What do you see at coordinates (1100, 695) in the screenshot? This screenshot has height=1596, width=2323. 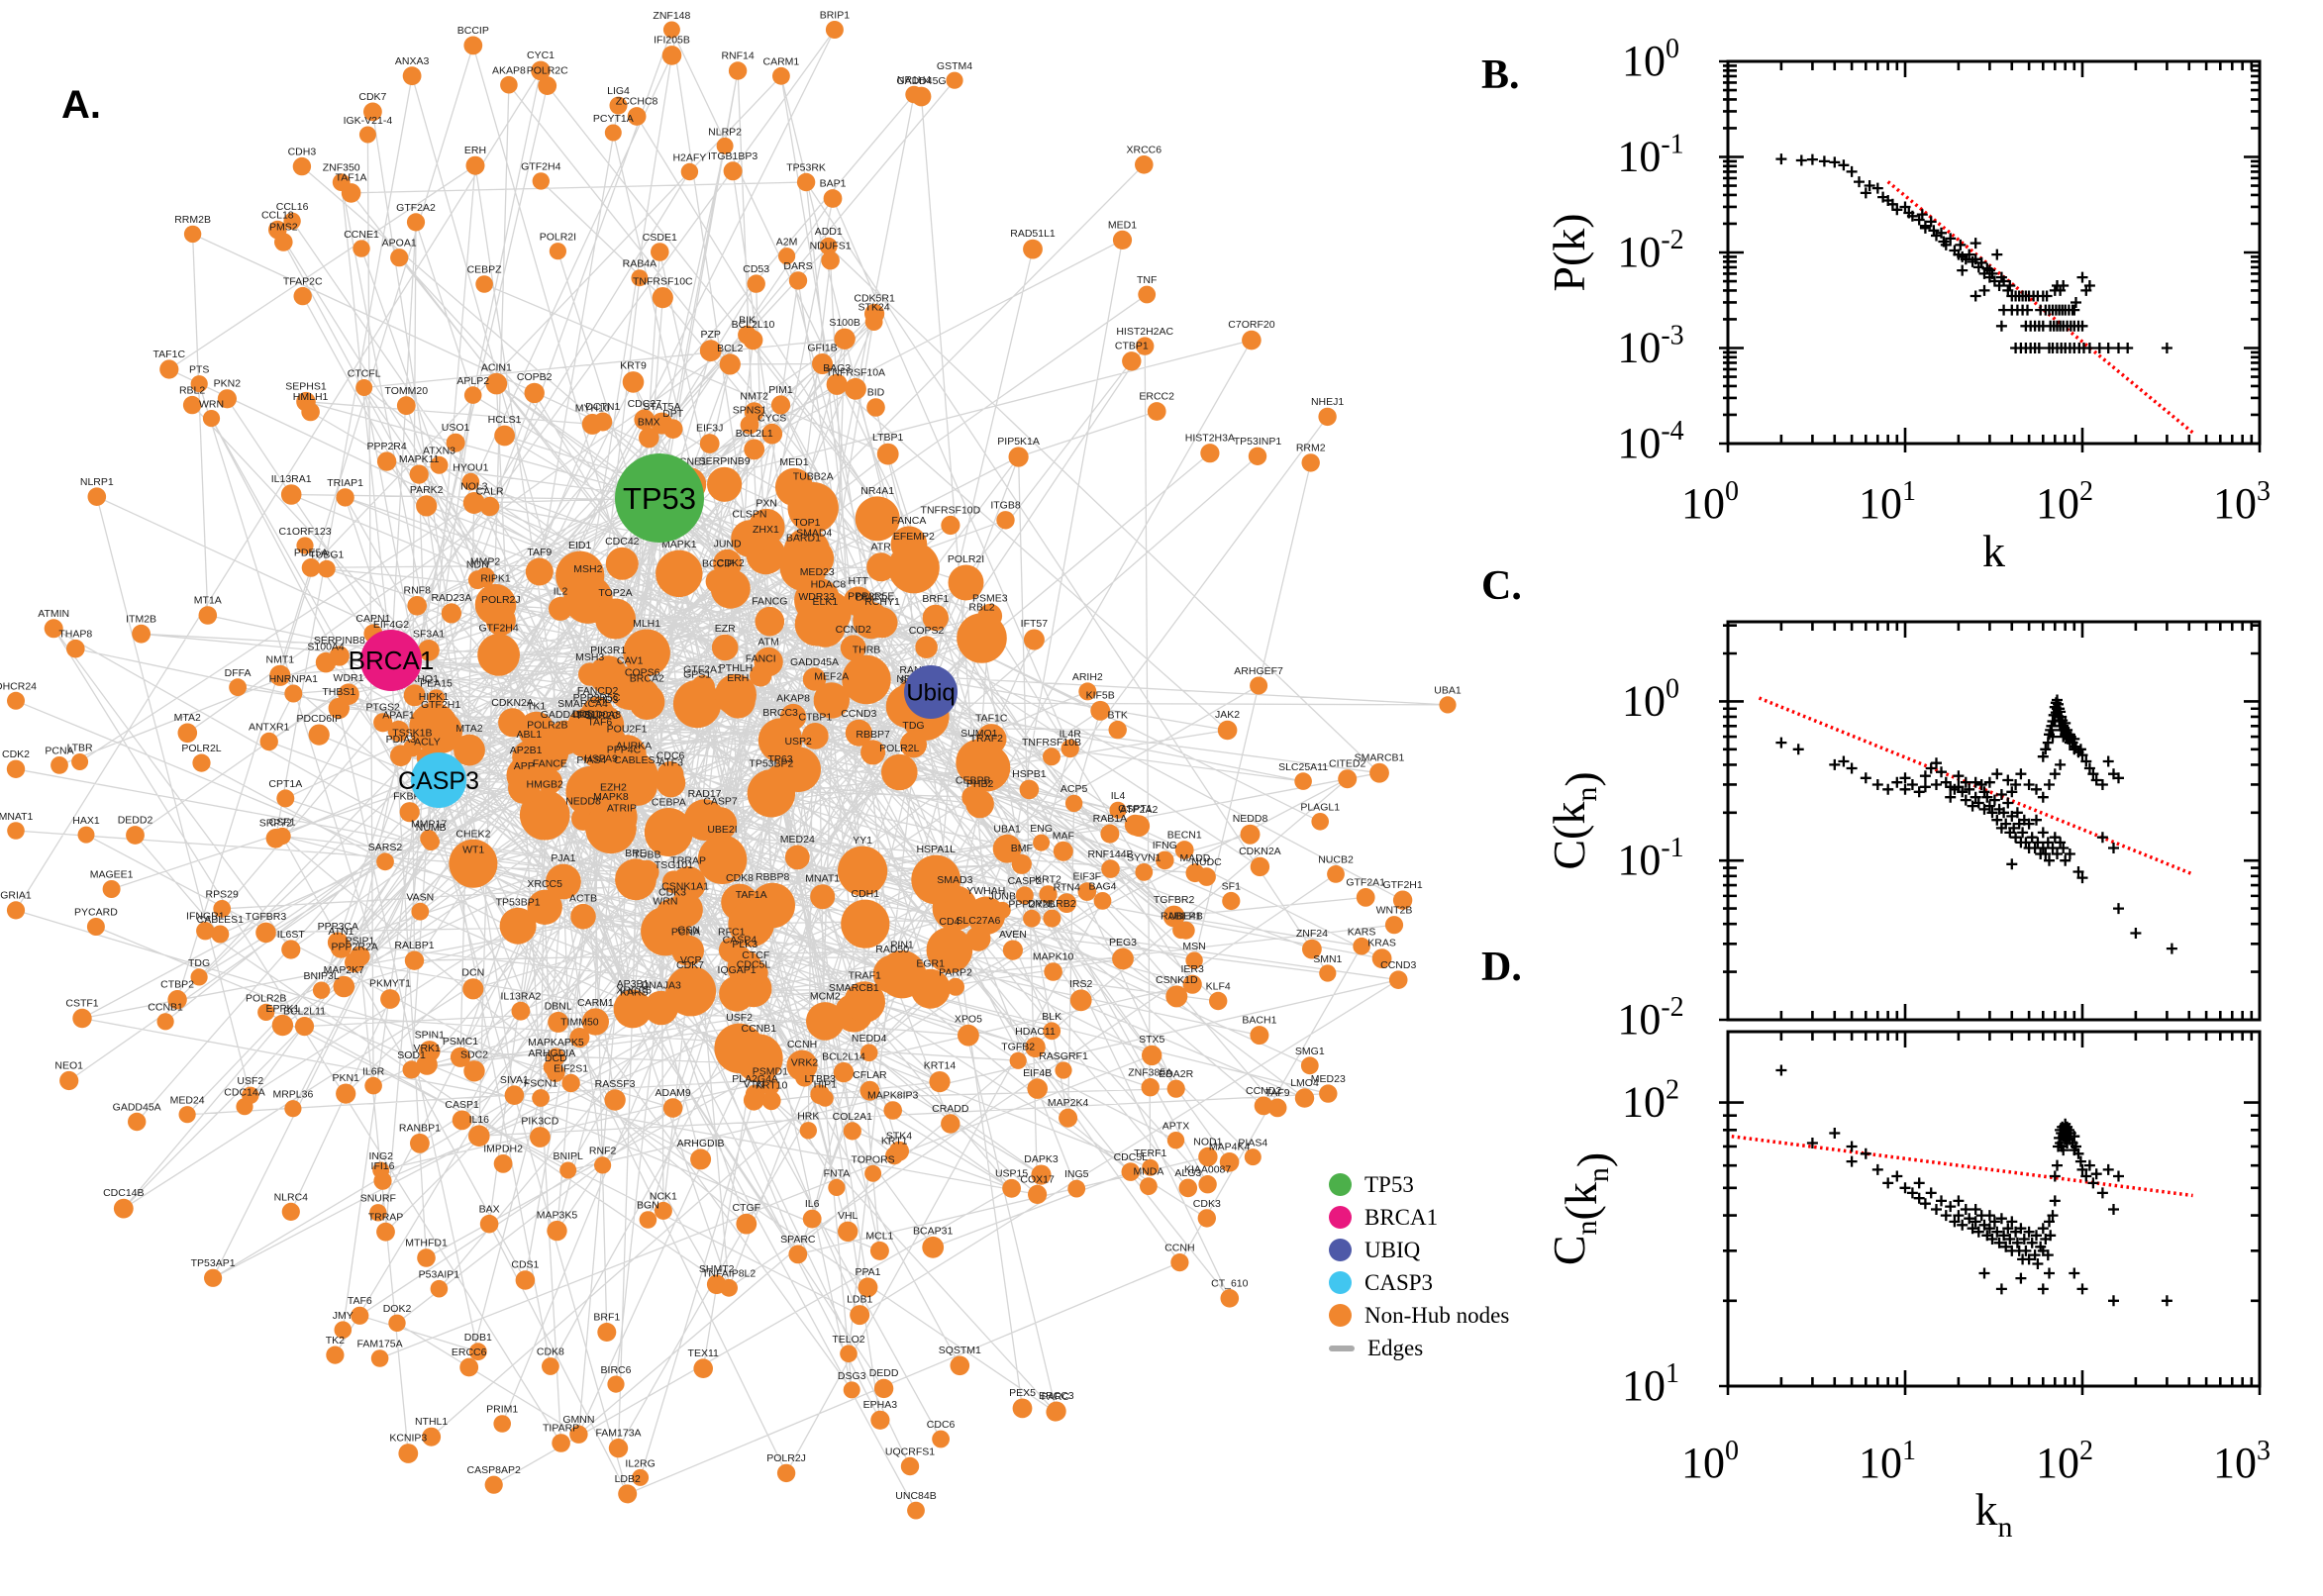 I see `network-node-label: KIF5B` at bounding box center [1100, 695].